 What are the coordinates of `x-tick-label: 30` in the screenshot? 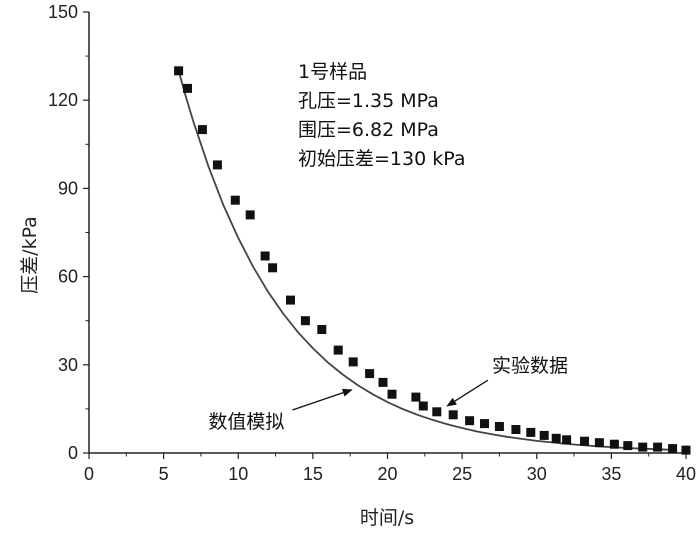 It's located at (537, 474).